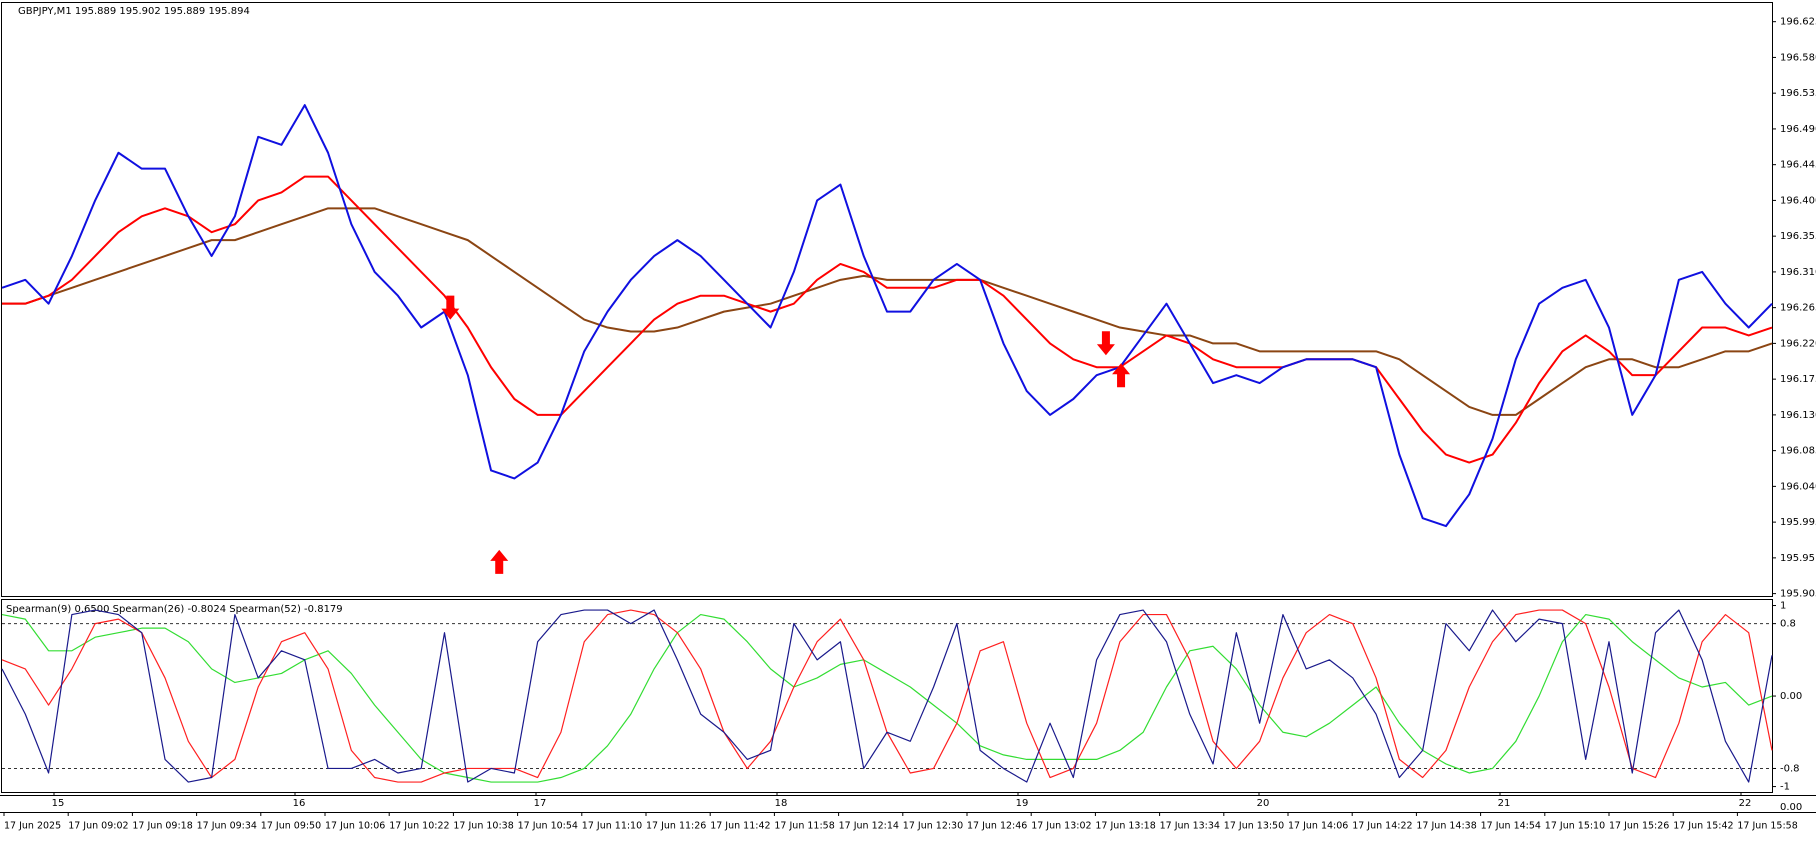 This screenshot has width=1816, height=847. What do you see at coordinates (483, 826) in the screenshot?
I see `time-label: 17 Jun 10:38` at bounding box center [483, 826].